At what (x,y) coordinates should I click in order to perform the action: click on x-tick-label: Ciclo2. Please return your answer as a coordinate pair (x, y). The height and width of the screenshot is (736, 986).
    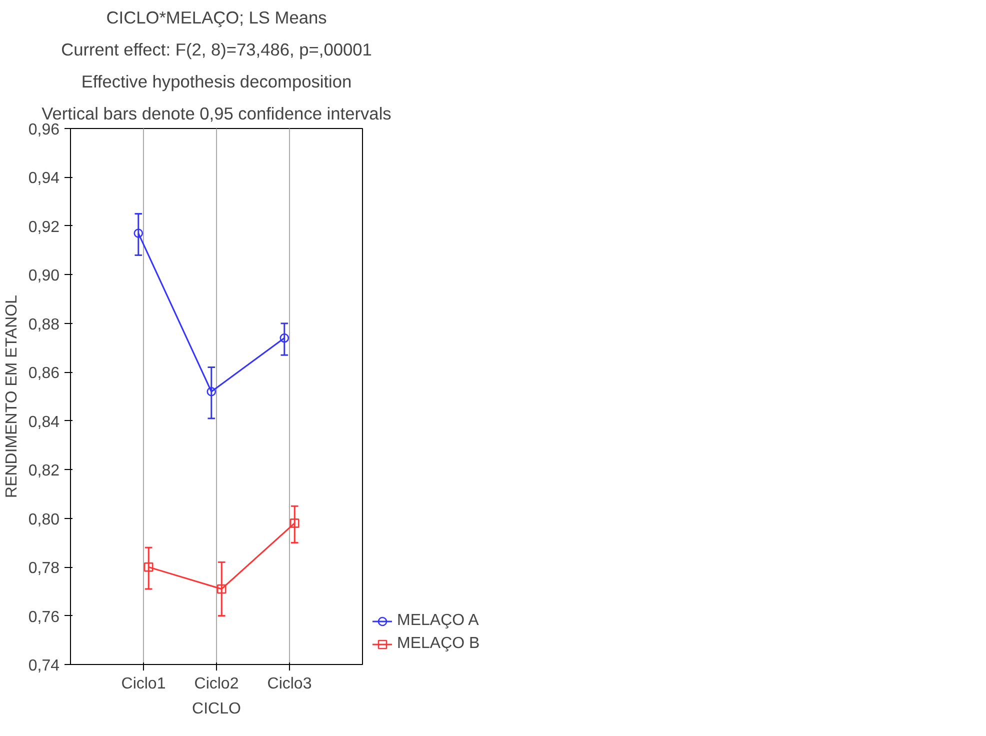
    Looking at the image, I should click on (216, 684).